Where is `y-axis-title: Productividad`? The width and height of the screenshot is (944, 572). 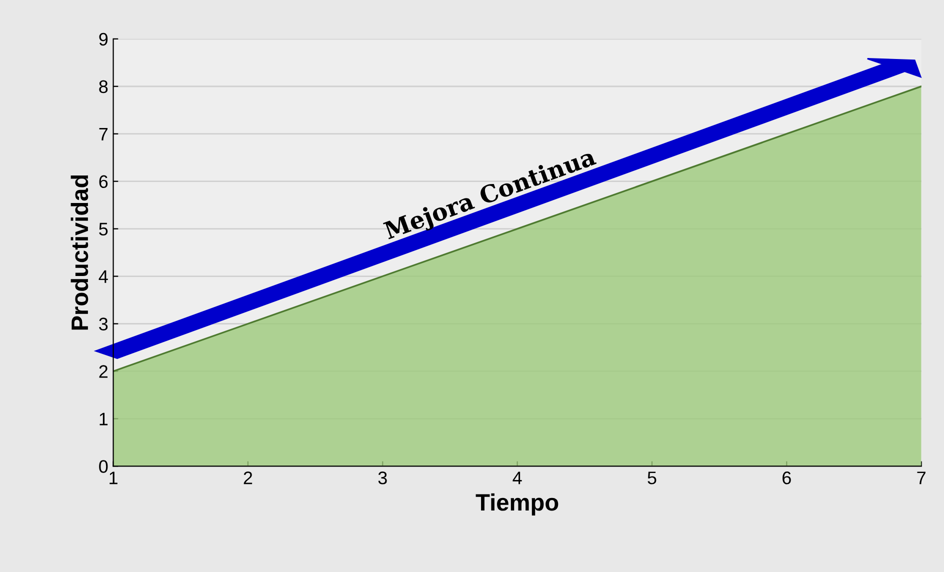 y-axis-title: Productividad is located at coordinates (79, 252).